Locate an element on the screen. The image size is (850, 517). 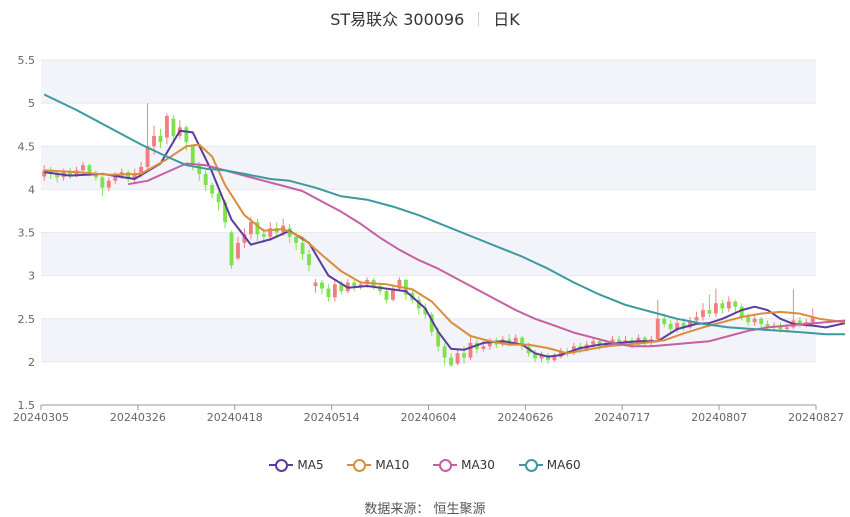
header-separator is located at coordinates (479, 19).